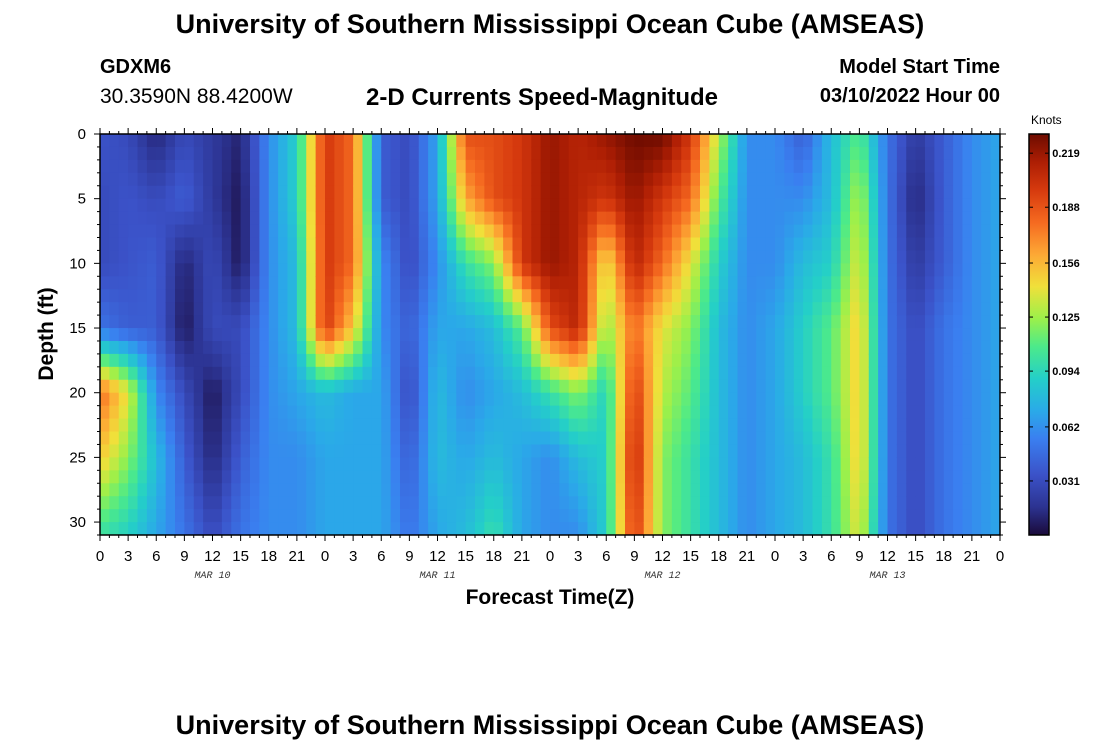  What do you see at coordinates (1066, 372) in the screenshot?
I see `colorbar-tick-label: 0.094` at bounding box center [1066, 372].